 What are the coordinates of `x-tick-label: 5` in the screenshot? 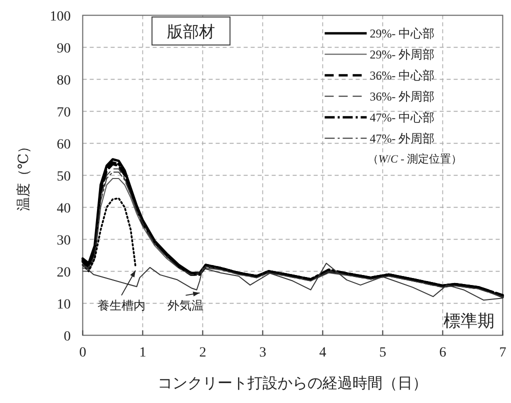 It's located at (382, 352).